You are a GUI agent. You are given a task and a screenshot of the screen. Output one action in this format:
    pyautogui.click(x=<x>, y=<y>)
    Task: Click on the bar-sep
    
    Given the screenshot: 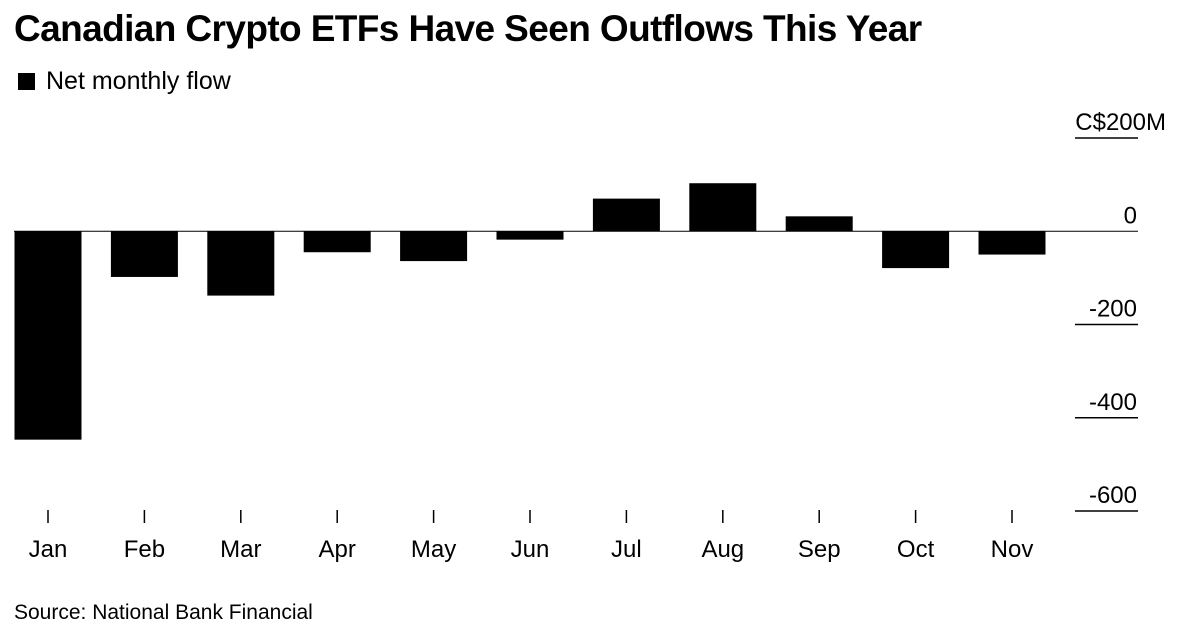 What is the action you would take?
    pyautogui.click(x=819, y=224)
    